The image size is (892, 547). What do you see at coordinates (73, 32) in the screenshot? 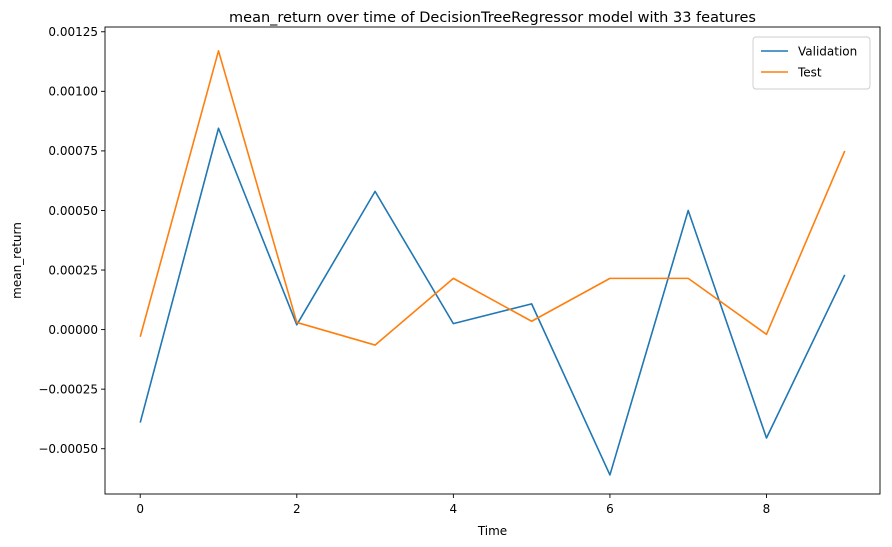
I see `y-tick-label: 0.00125` at bounding box center [73, 32].